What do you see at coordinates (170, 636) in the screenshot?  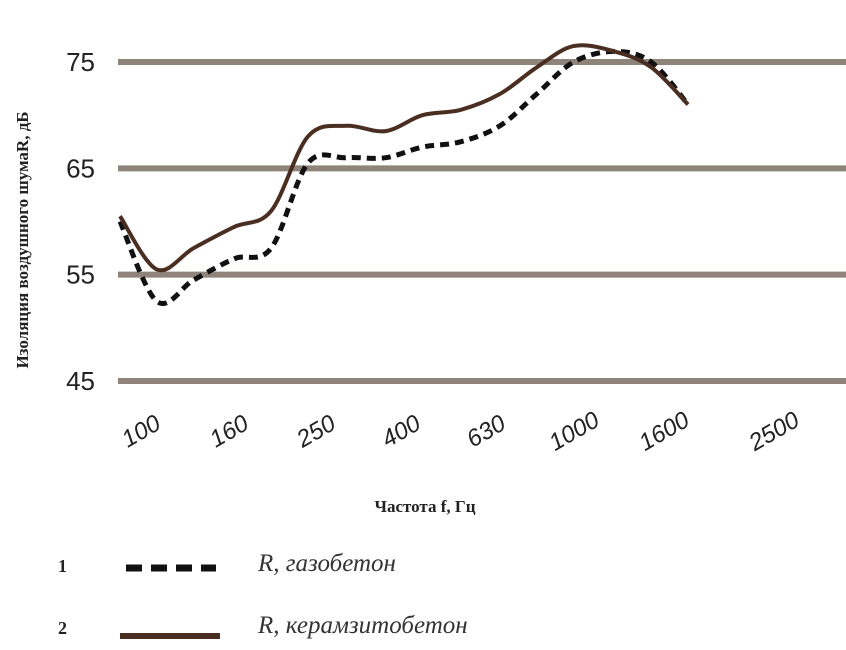 I see `legend-swatch-solid` at bounding box center [170, 636].